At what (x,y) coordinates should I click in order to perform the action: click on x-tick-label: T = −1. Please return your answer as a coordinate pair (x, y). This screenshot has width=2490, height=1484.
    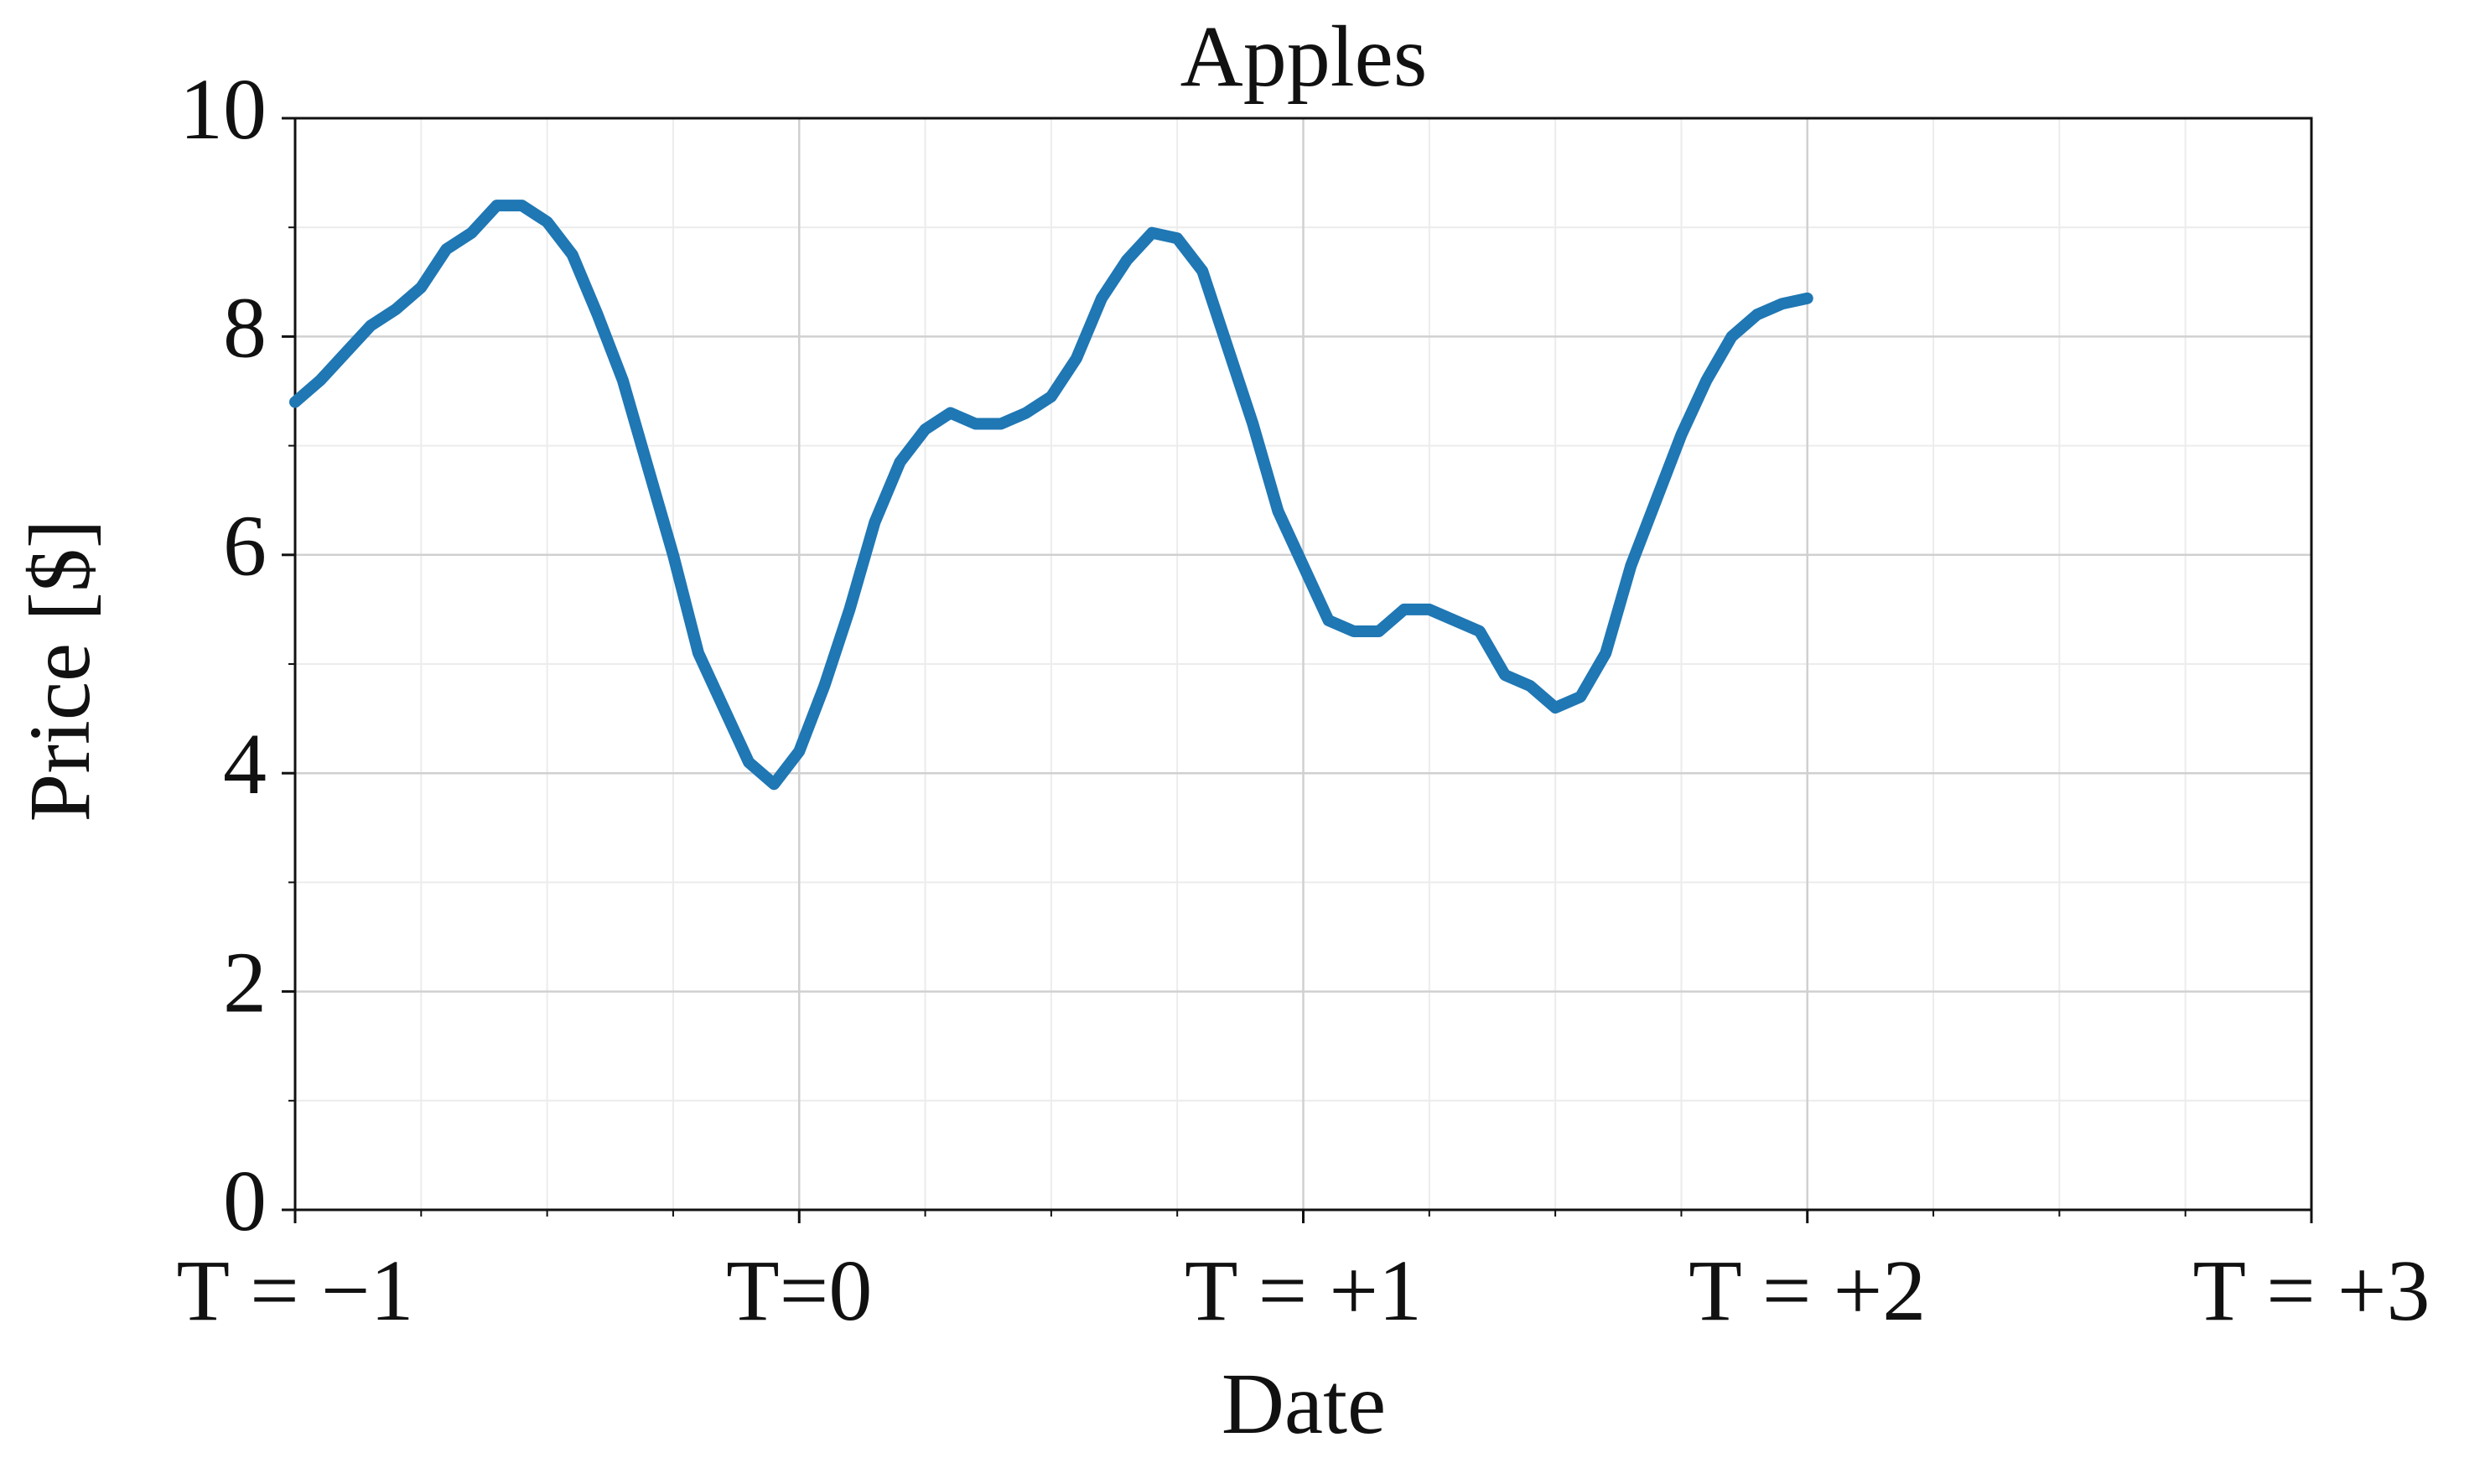
    Looking at the image, I should click on (295, 1291).